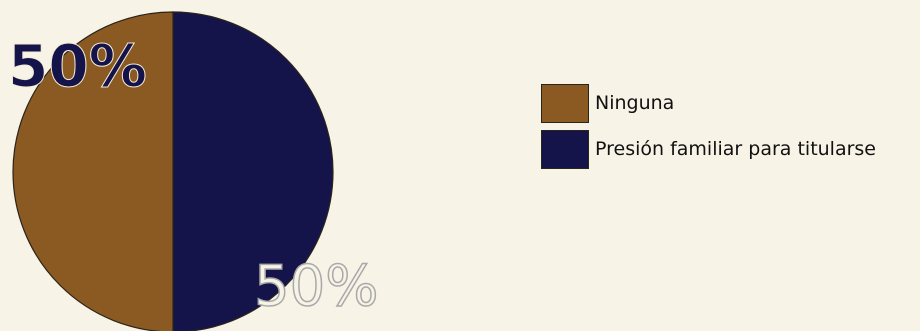  I want to click on legend-label-presion-familiar: Presión familiar para titularse, so click(736, 149).